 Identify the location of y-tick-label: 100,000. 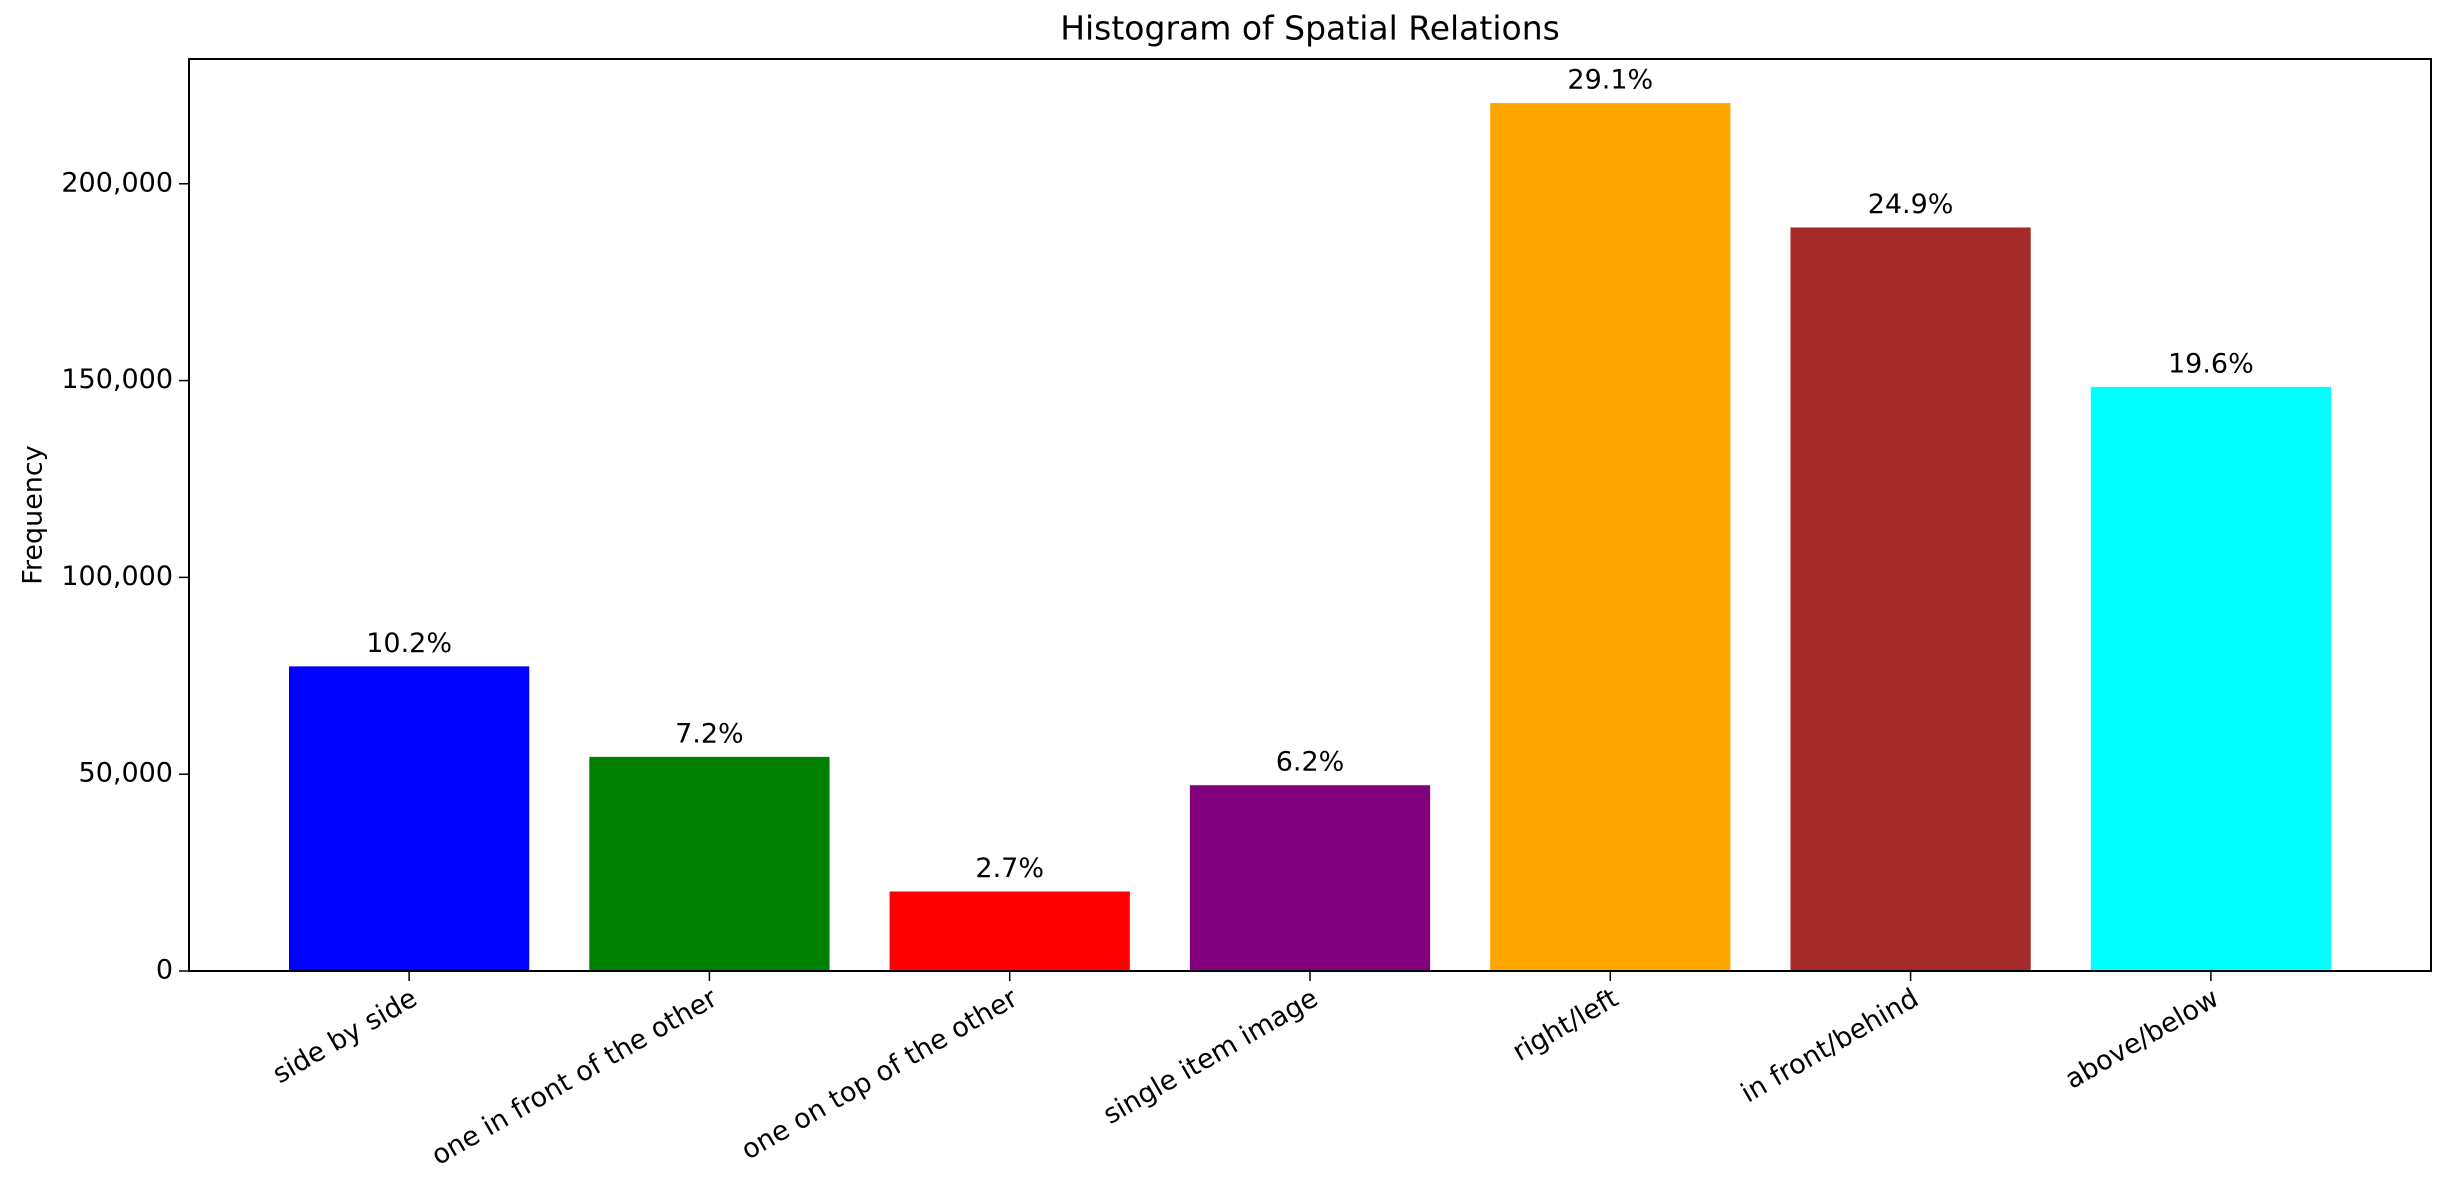
(117, 576).